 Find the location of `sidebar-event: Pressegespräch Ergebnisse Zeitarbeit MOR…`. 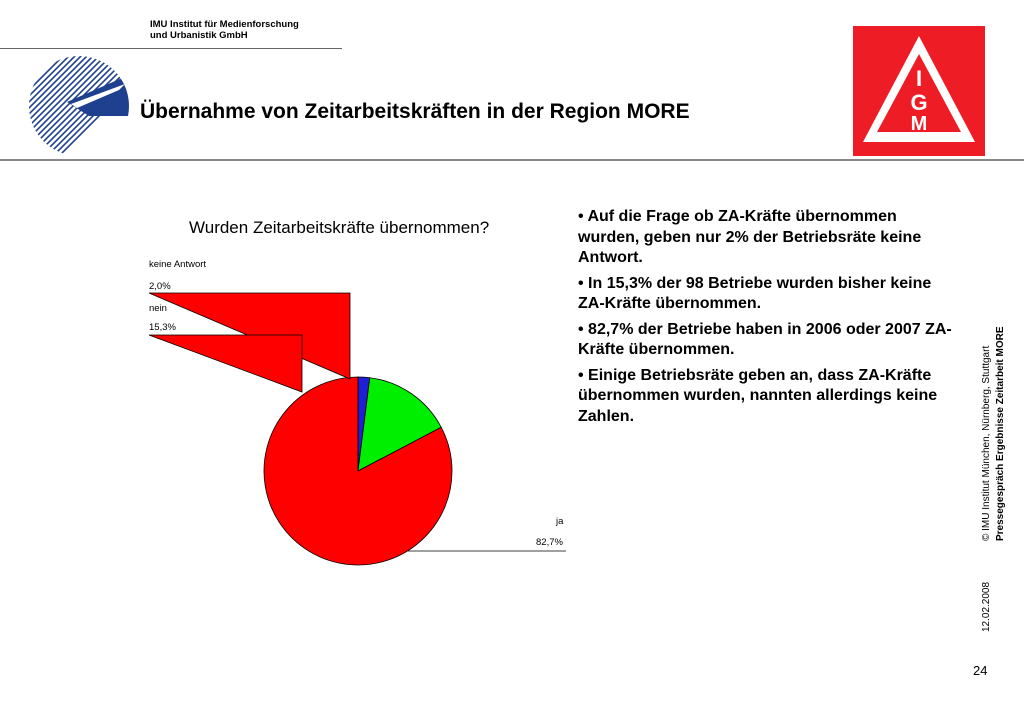

sidebar-event: Pressegespräch Ergebnisse Zeitarbeit MOR… is located at coordinates (1000, 433).